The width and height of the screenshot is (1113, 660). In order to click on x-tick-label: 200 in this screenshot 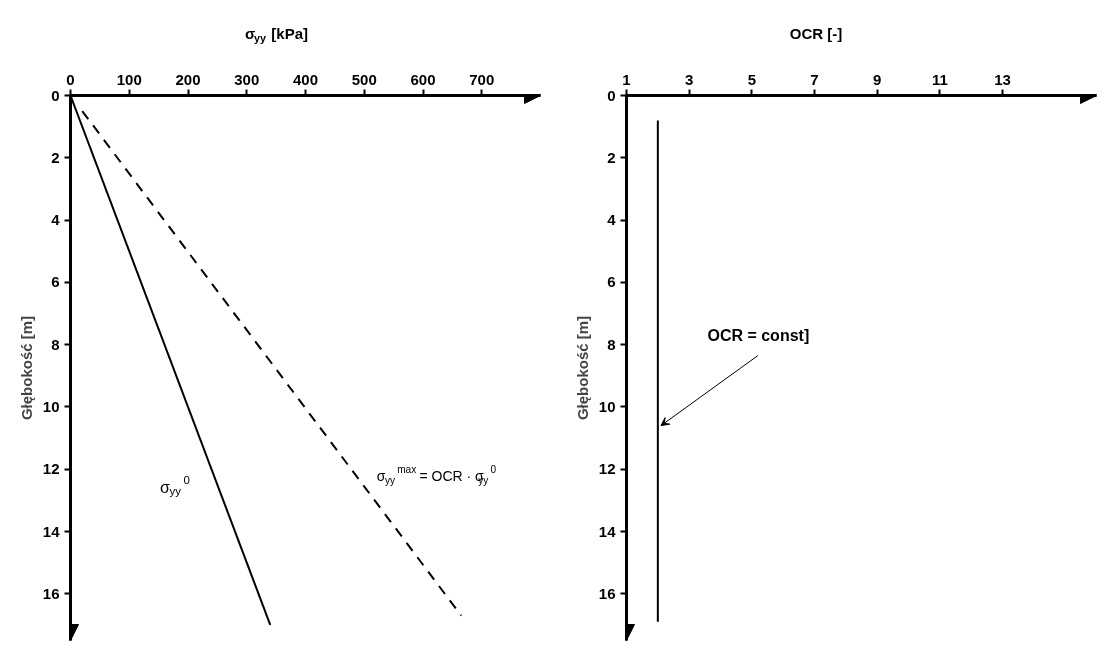, I will do `click(188, 79)`.